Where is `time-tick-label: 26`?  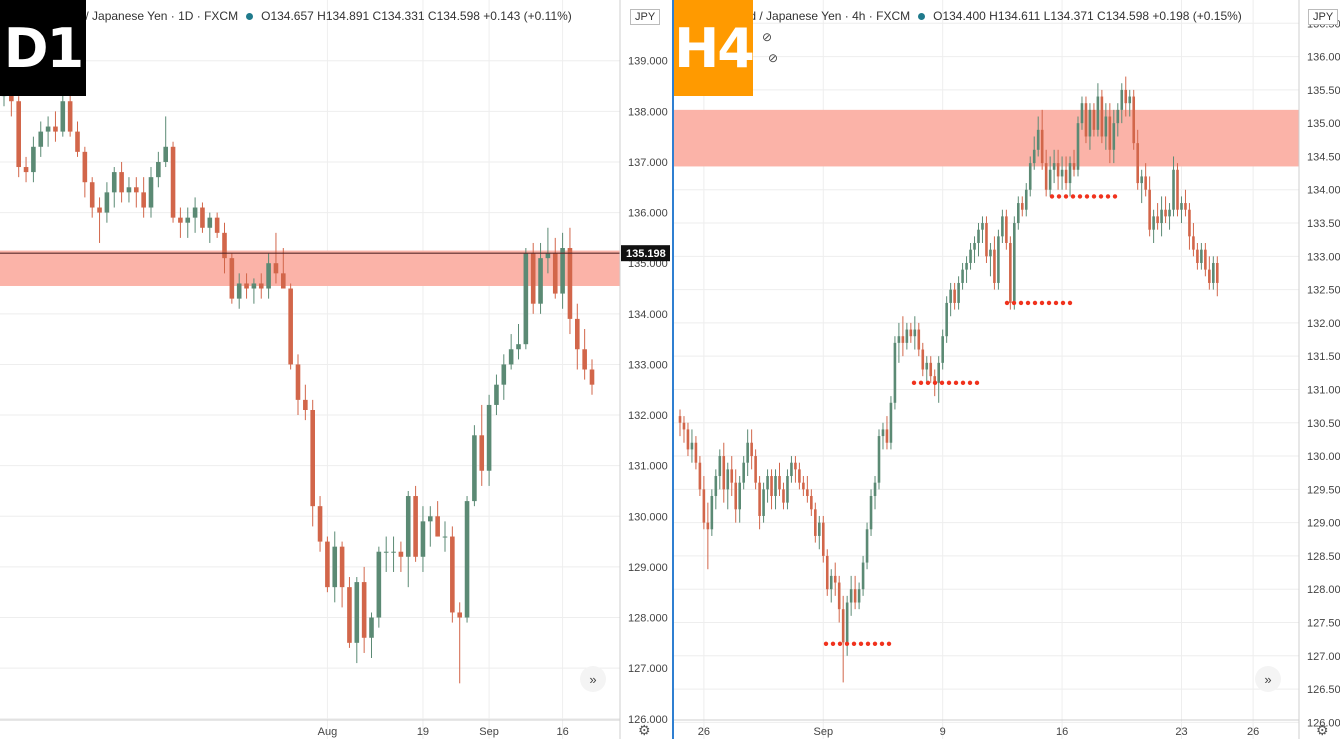 time-tick-label: 26 is located at coordinates (704, 732).